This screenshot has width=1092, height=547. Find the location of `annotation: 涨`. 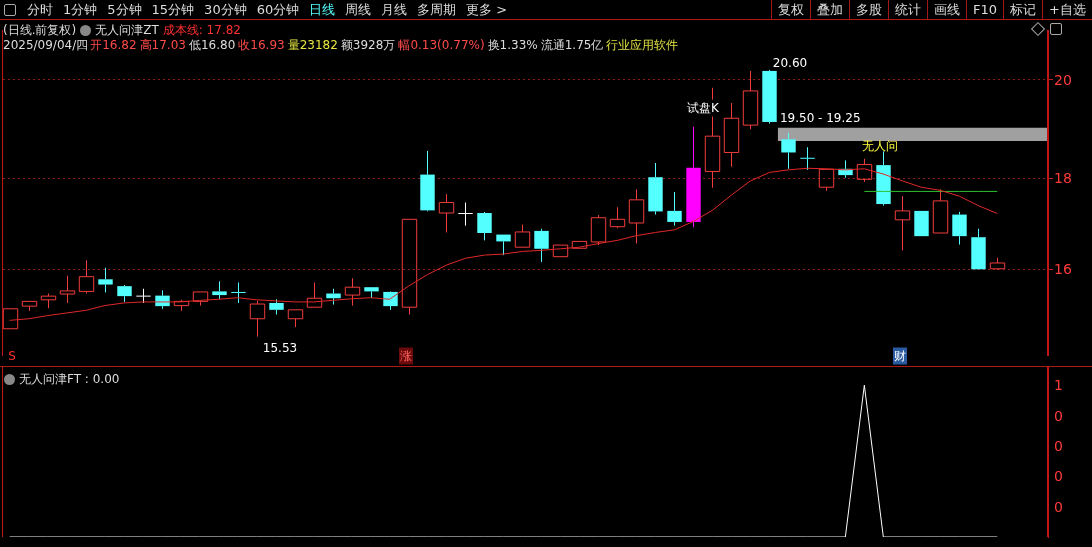

annotation: 涨 is located at coordinates (406, 356).